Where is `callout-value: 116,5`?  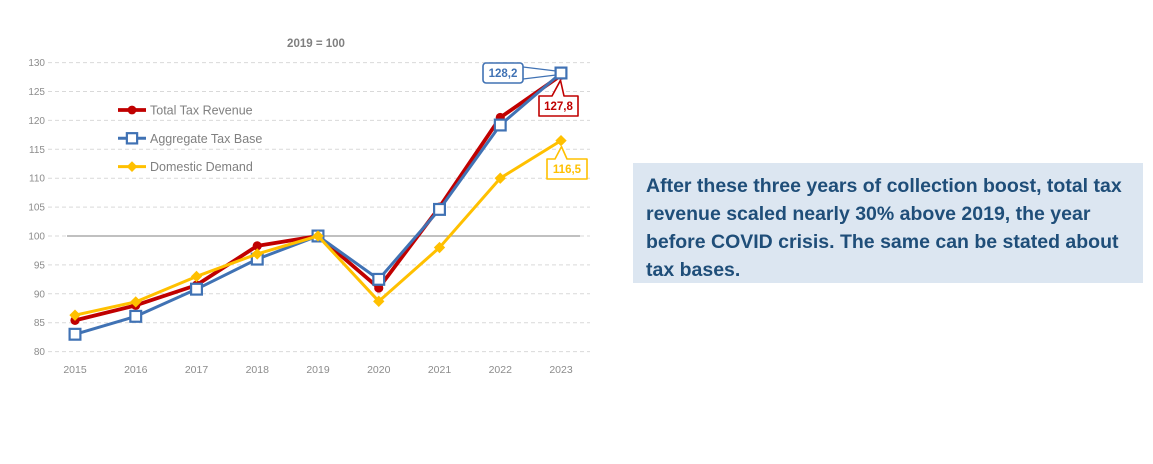
callout-value: 116,5 is located at coordinates (567, 170).